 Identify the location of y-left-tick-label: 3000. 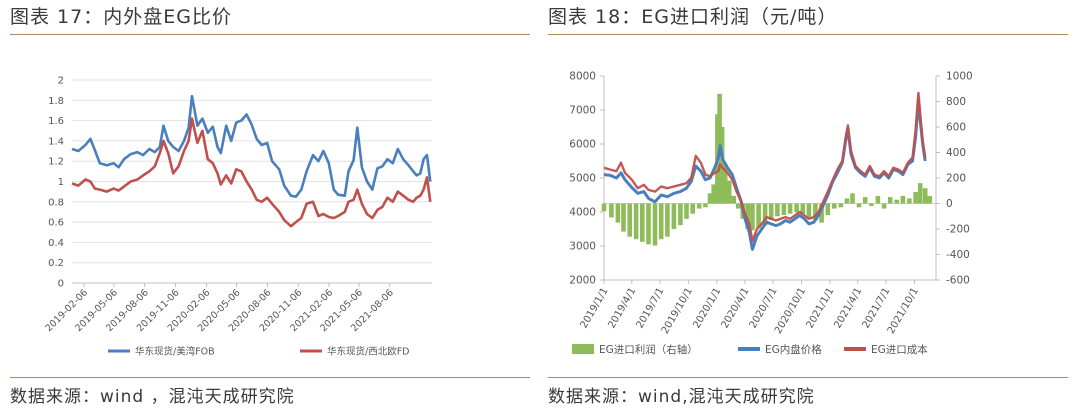
(582, 247).